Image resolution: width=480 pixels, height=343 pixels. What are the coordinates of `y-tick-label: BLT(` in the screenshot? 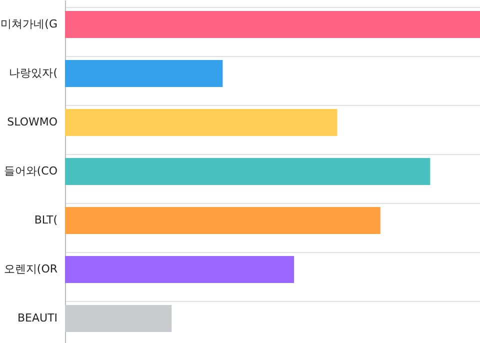 It's located at (46, 220).